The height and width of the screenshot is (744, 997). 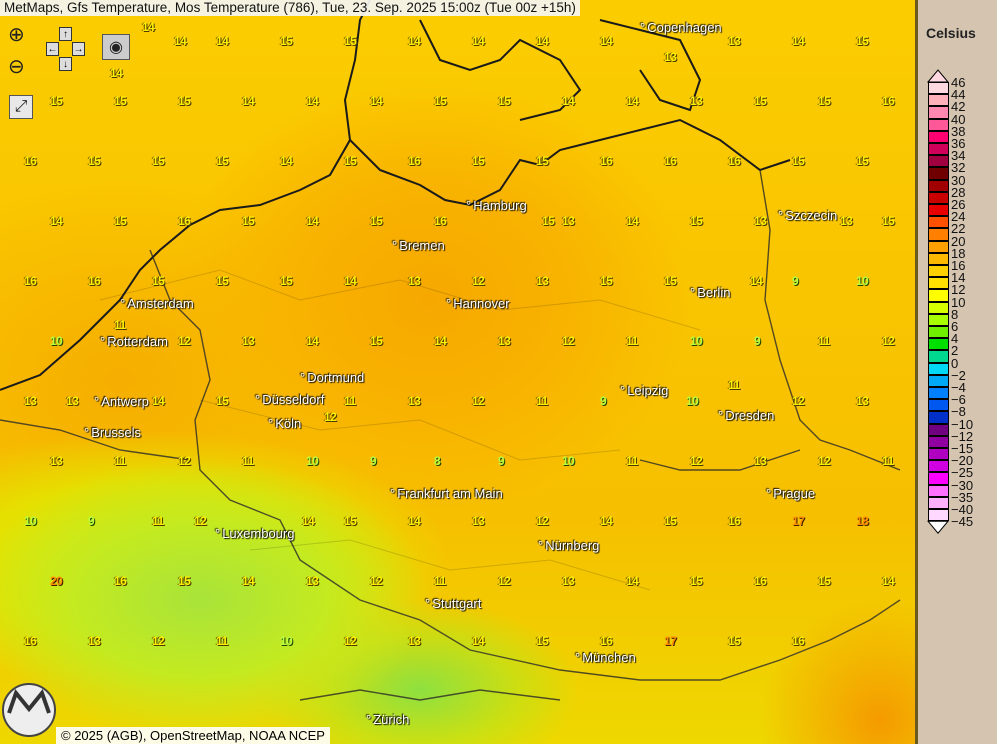 I want to click on station-temperature: 18, so click(x=862, y=521).